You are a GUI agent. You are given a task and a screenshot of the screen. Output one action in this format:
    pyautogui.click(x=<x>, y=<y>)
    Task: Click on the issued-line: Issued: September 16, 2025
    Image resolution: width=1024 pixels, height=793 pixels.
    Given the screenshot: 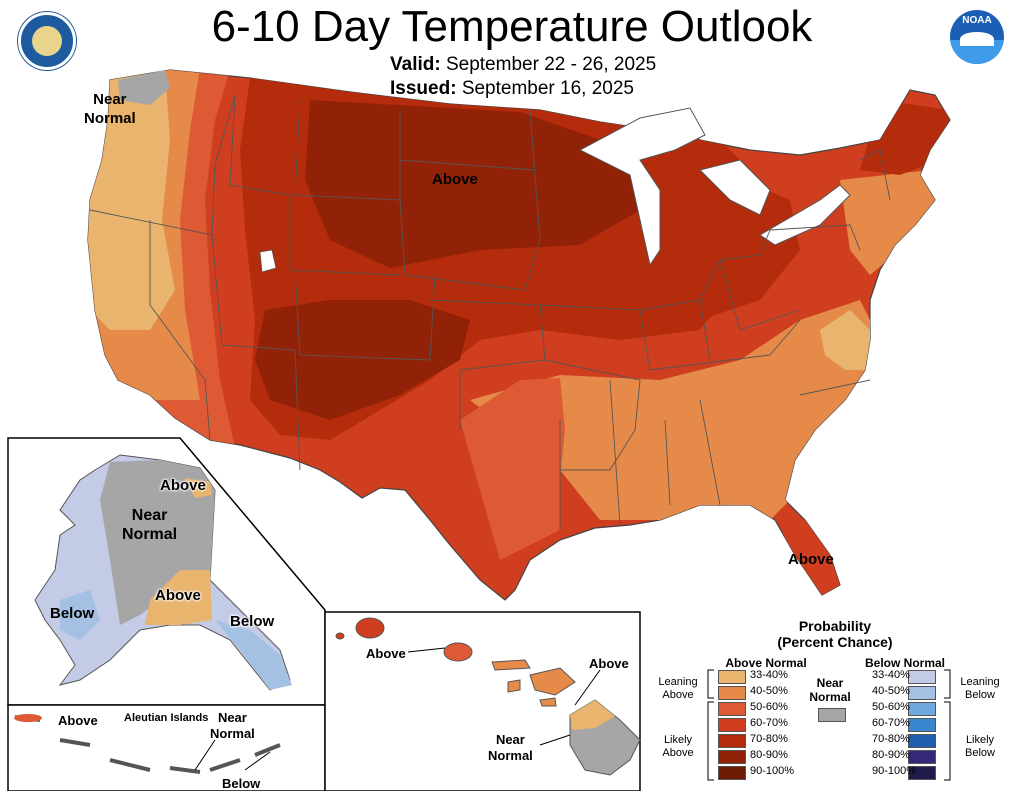 What is the action you would take?
    pyautogui.click(x=512, y=89)
    